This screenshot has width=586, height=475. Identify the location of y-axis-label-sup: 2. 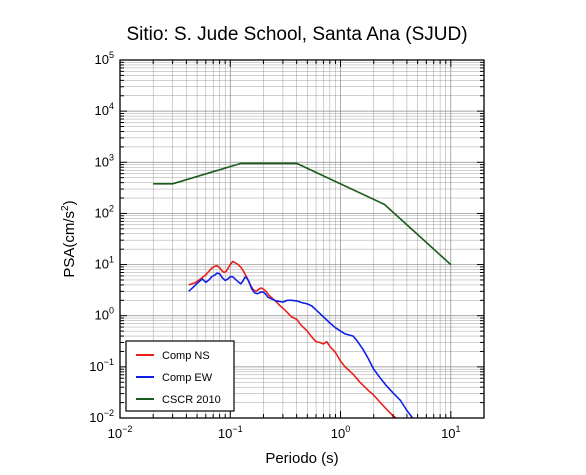
(65, 208).